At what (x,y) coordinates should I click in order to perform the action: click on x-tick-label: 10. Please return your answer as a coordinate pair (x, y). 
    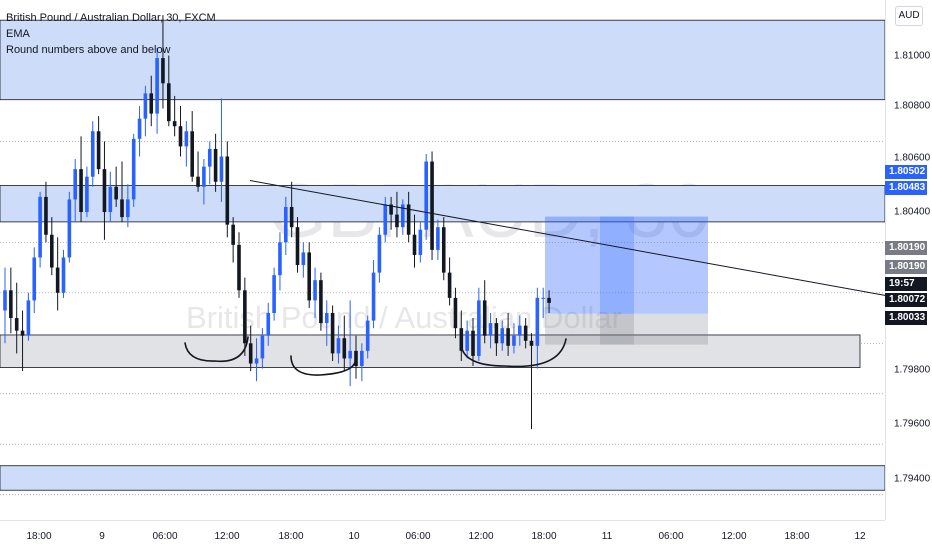
    Looking at the image, I should click on (354, 536).